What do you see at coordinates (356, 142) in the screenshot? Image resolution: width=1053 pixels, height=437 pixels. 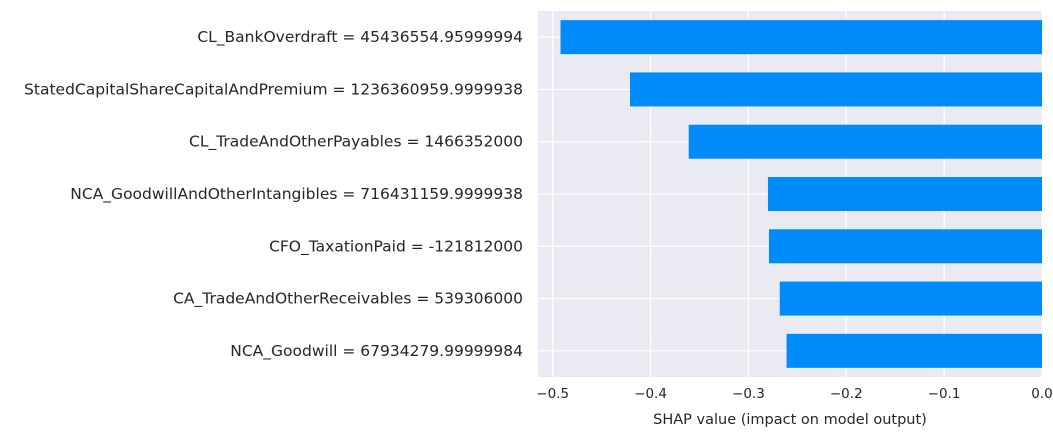 I see `category-label: CL_TradeAndOtherPayables = 1466352000` at bounding box center [356, 142].